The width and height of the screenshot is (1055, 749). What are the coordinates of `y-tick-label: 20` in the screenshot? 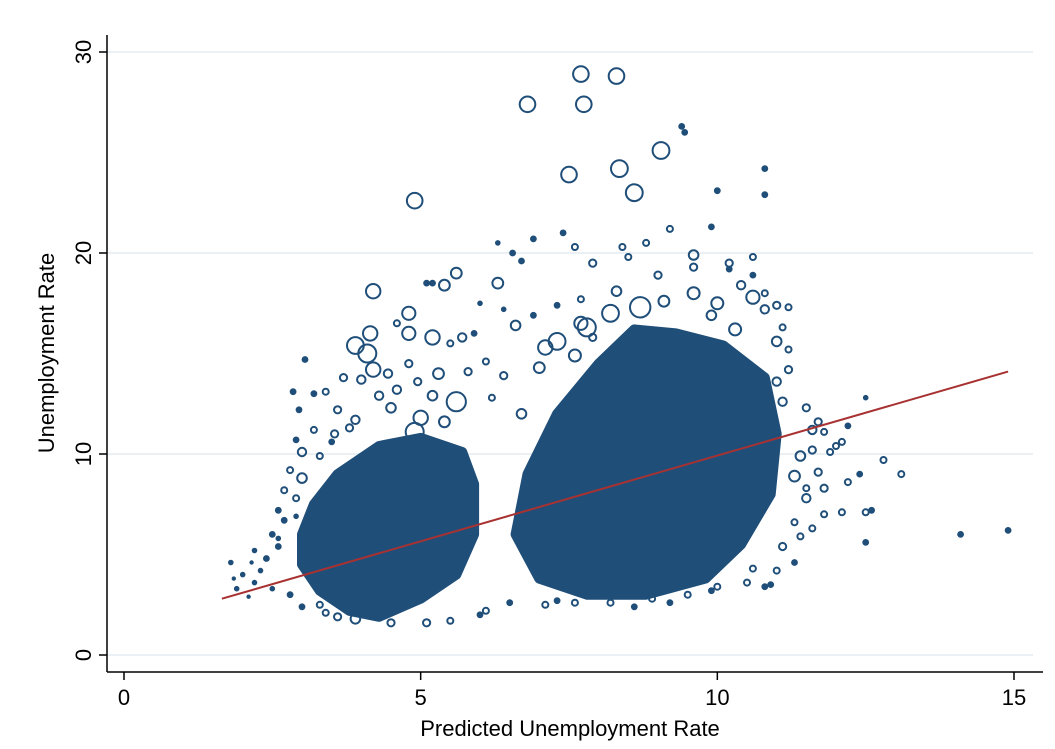 It's located at (83, 253).